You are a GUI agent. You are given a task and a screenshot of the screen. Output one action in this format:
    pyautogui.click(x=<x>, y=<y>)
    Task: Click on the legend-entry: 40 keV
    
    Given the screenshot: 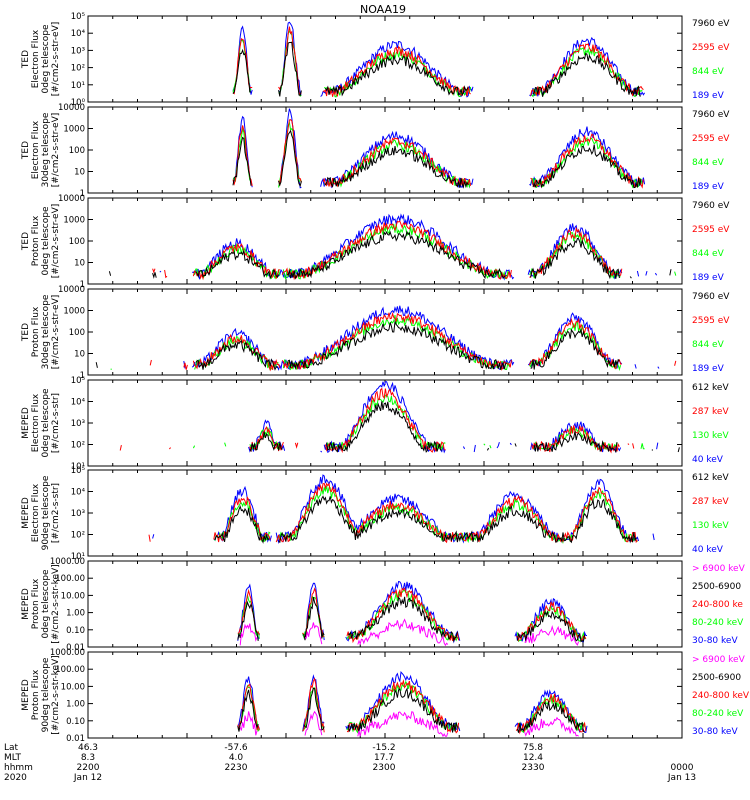 What is the action you would take?
    pyautogui.click(x=708, y=550)
    